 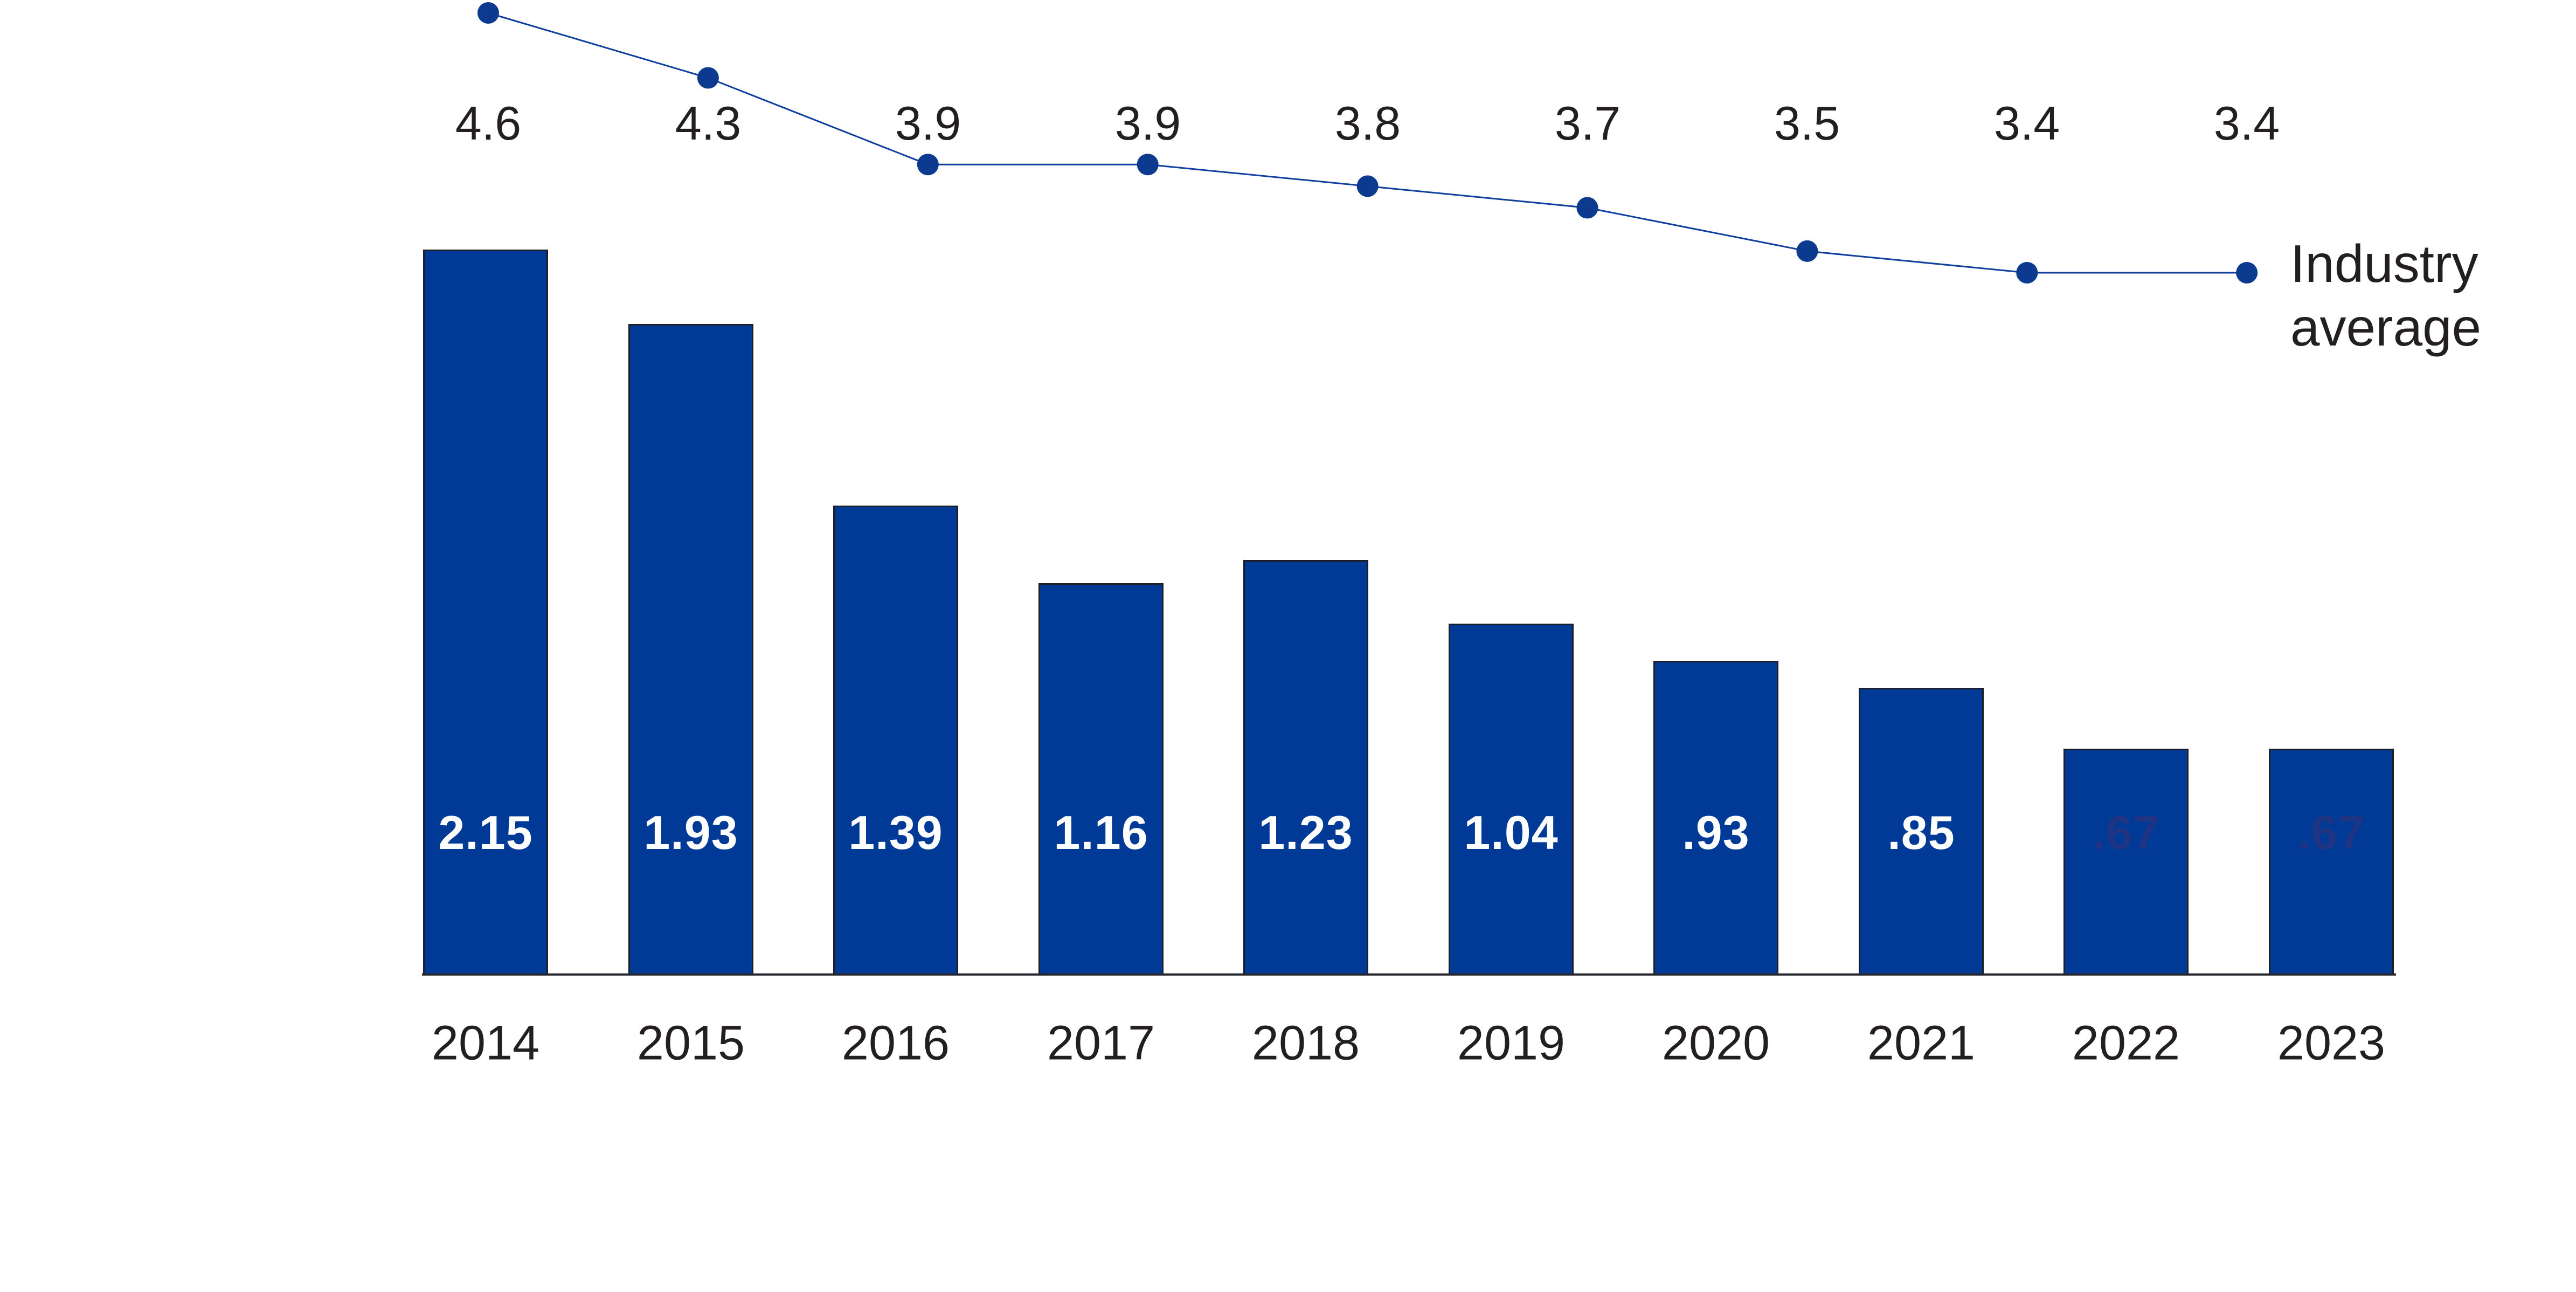 I want to click on x-axis-label-2022: 2022, so click(x=2126, y=1043).